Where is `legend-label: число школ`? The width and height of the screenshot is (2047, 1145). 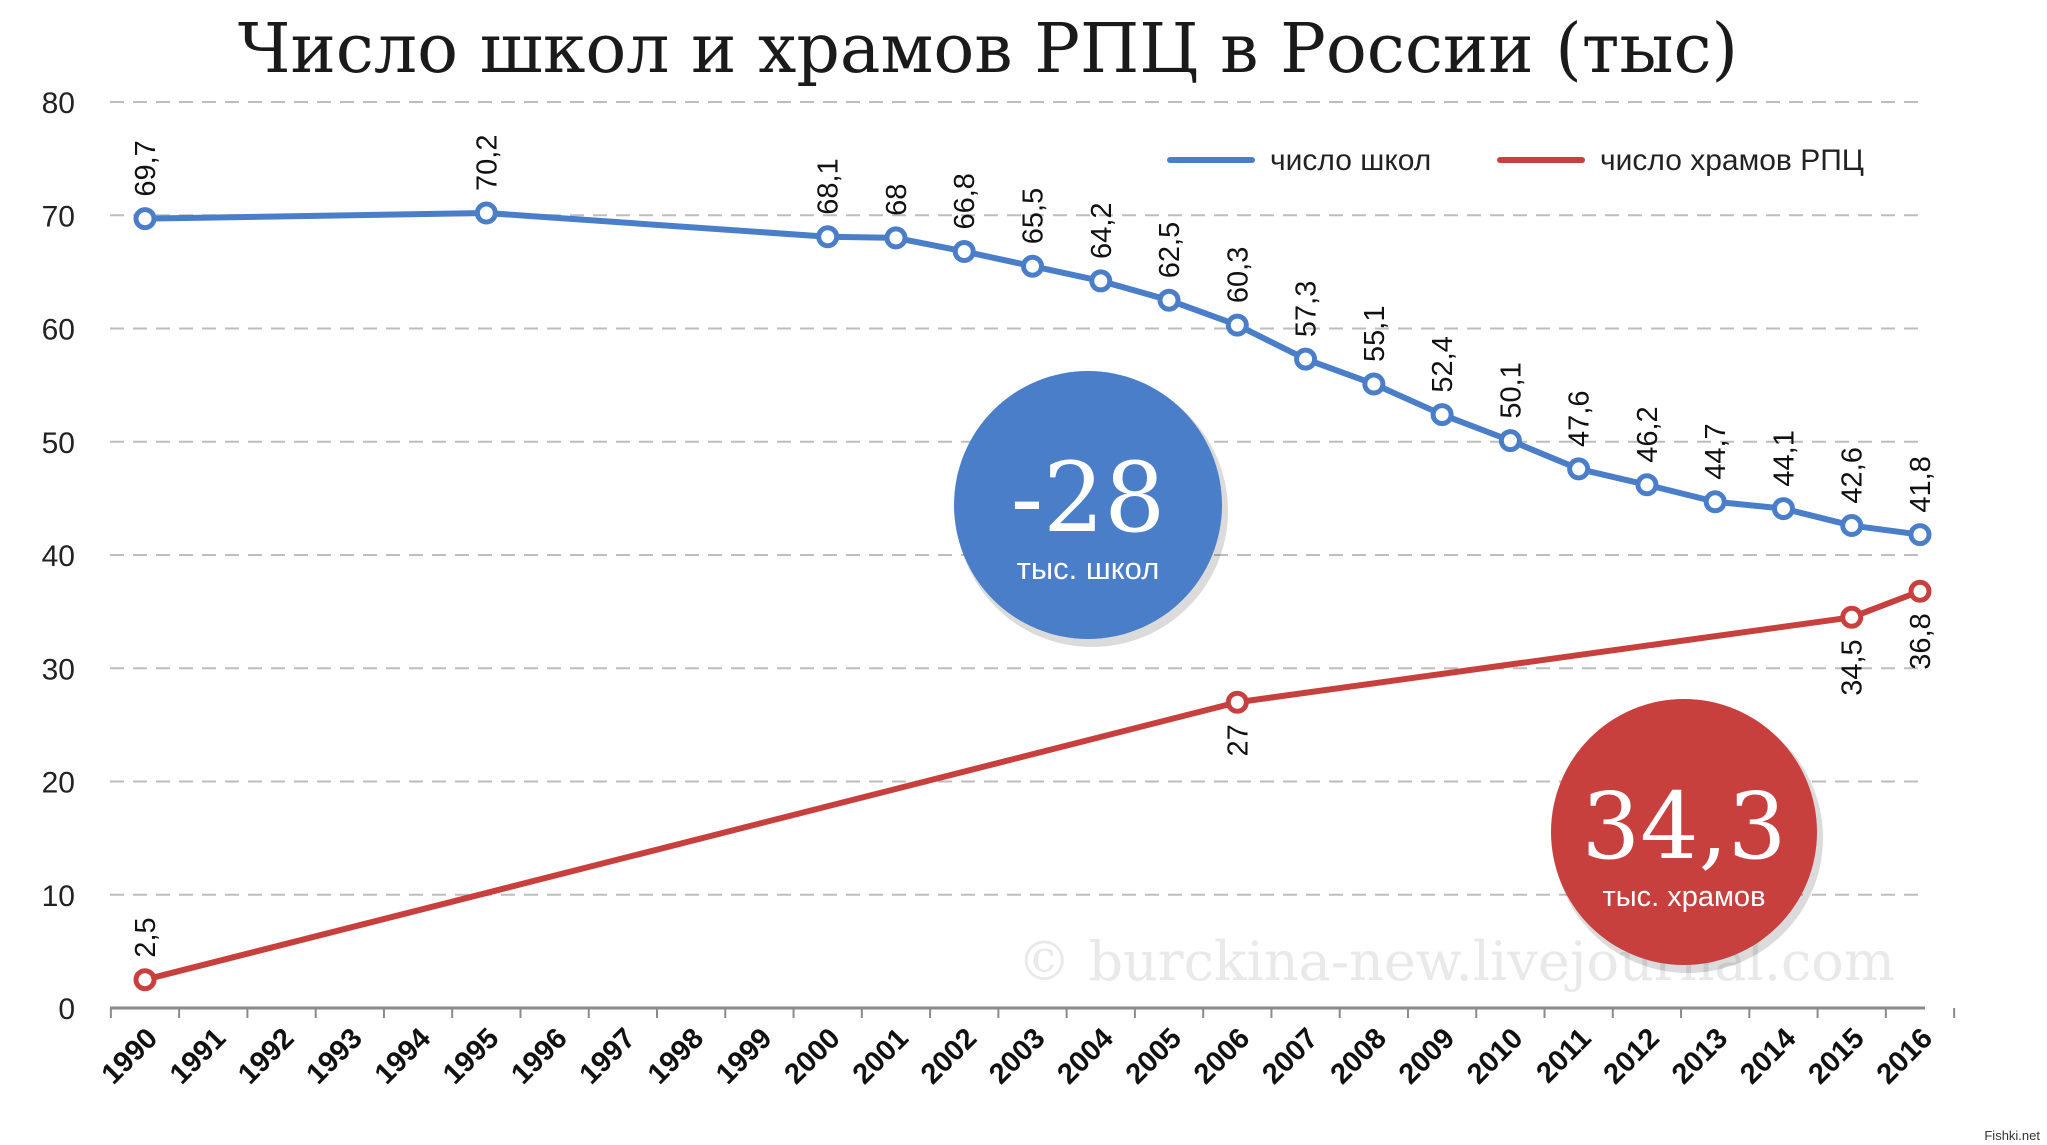 legend-label: число школ is located at coordinates (1350, 160).